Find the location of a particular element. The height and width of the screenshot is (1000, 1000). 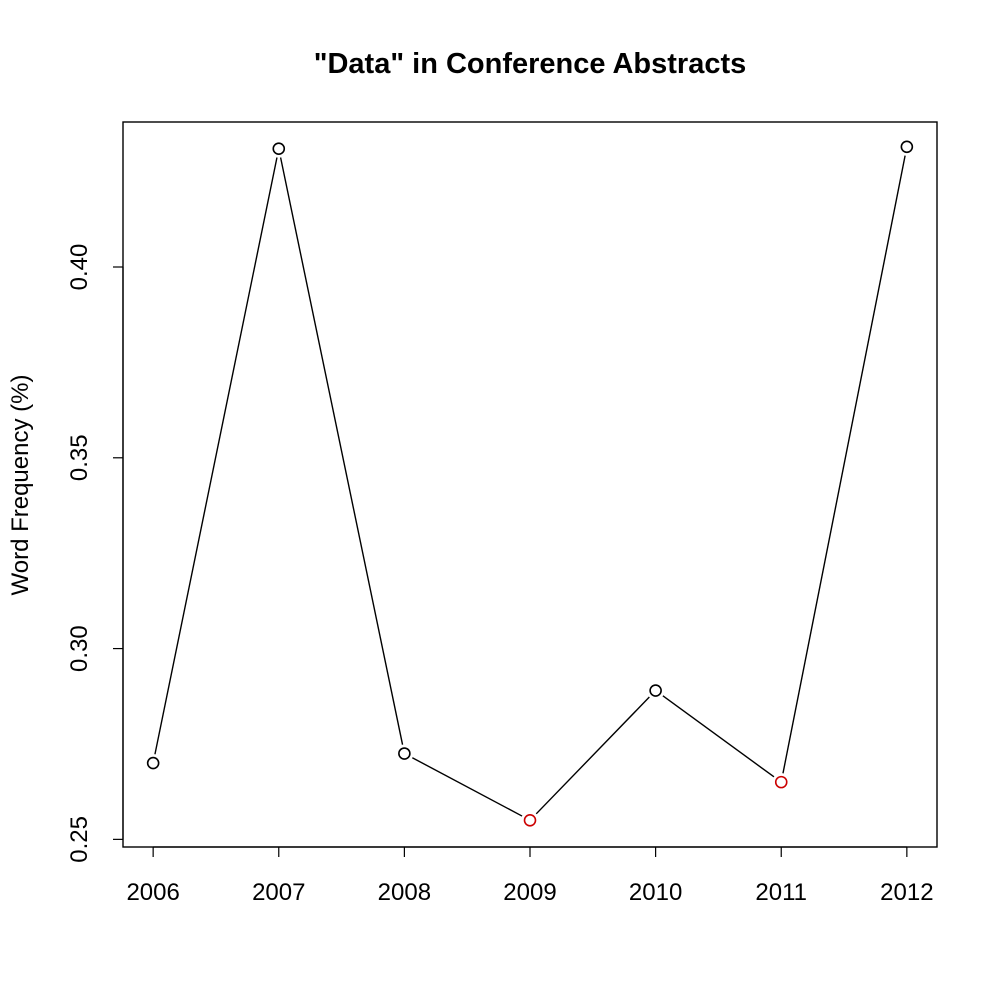

x-tick-label: 2011 is located at coordinates (781, 892).